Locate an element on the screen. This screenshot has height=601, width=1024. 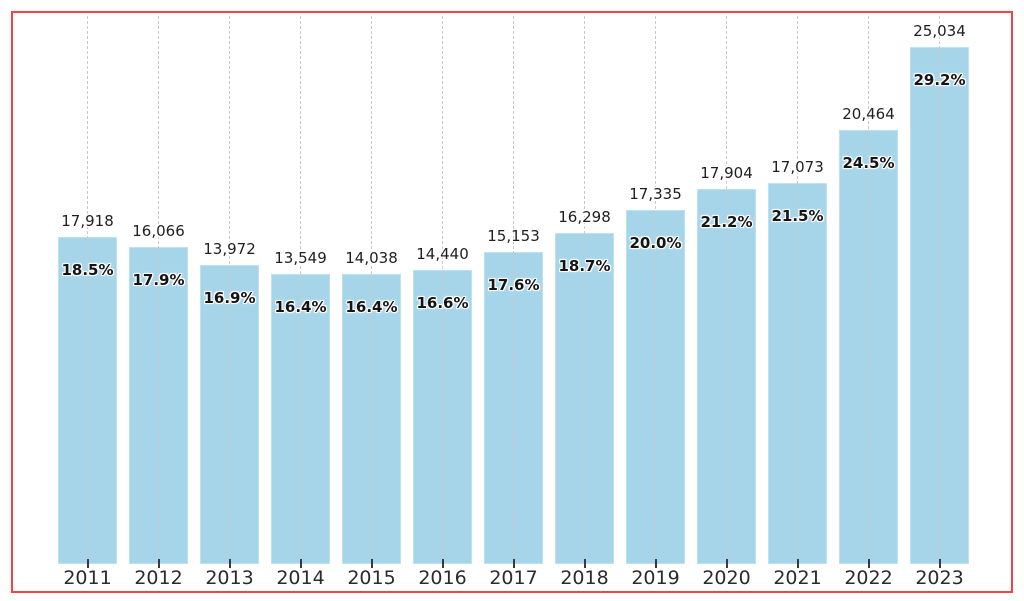
bar-pct-label: 16.9% is located at coordinates (229, 298).